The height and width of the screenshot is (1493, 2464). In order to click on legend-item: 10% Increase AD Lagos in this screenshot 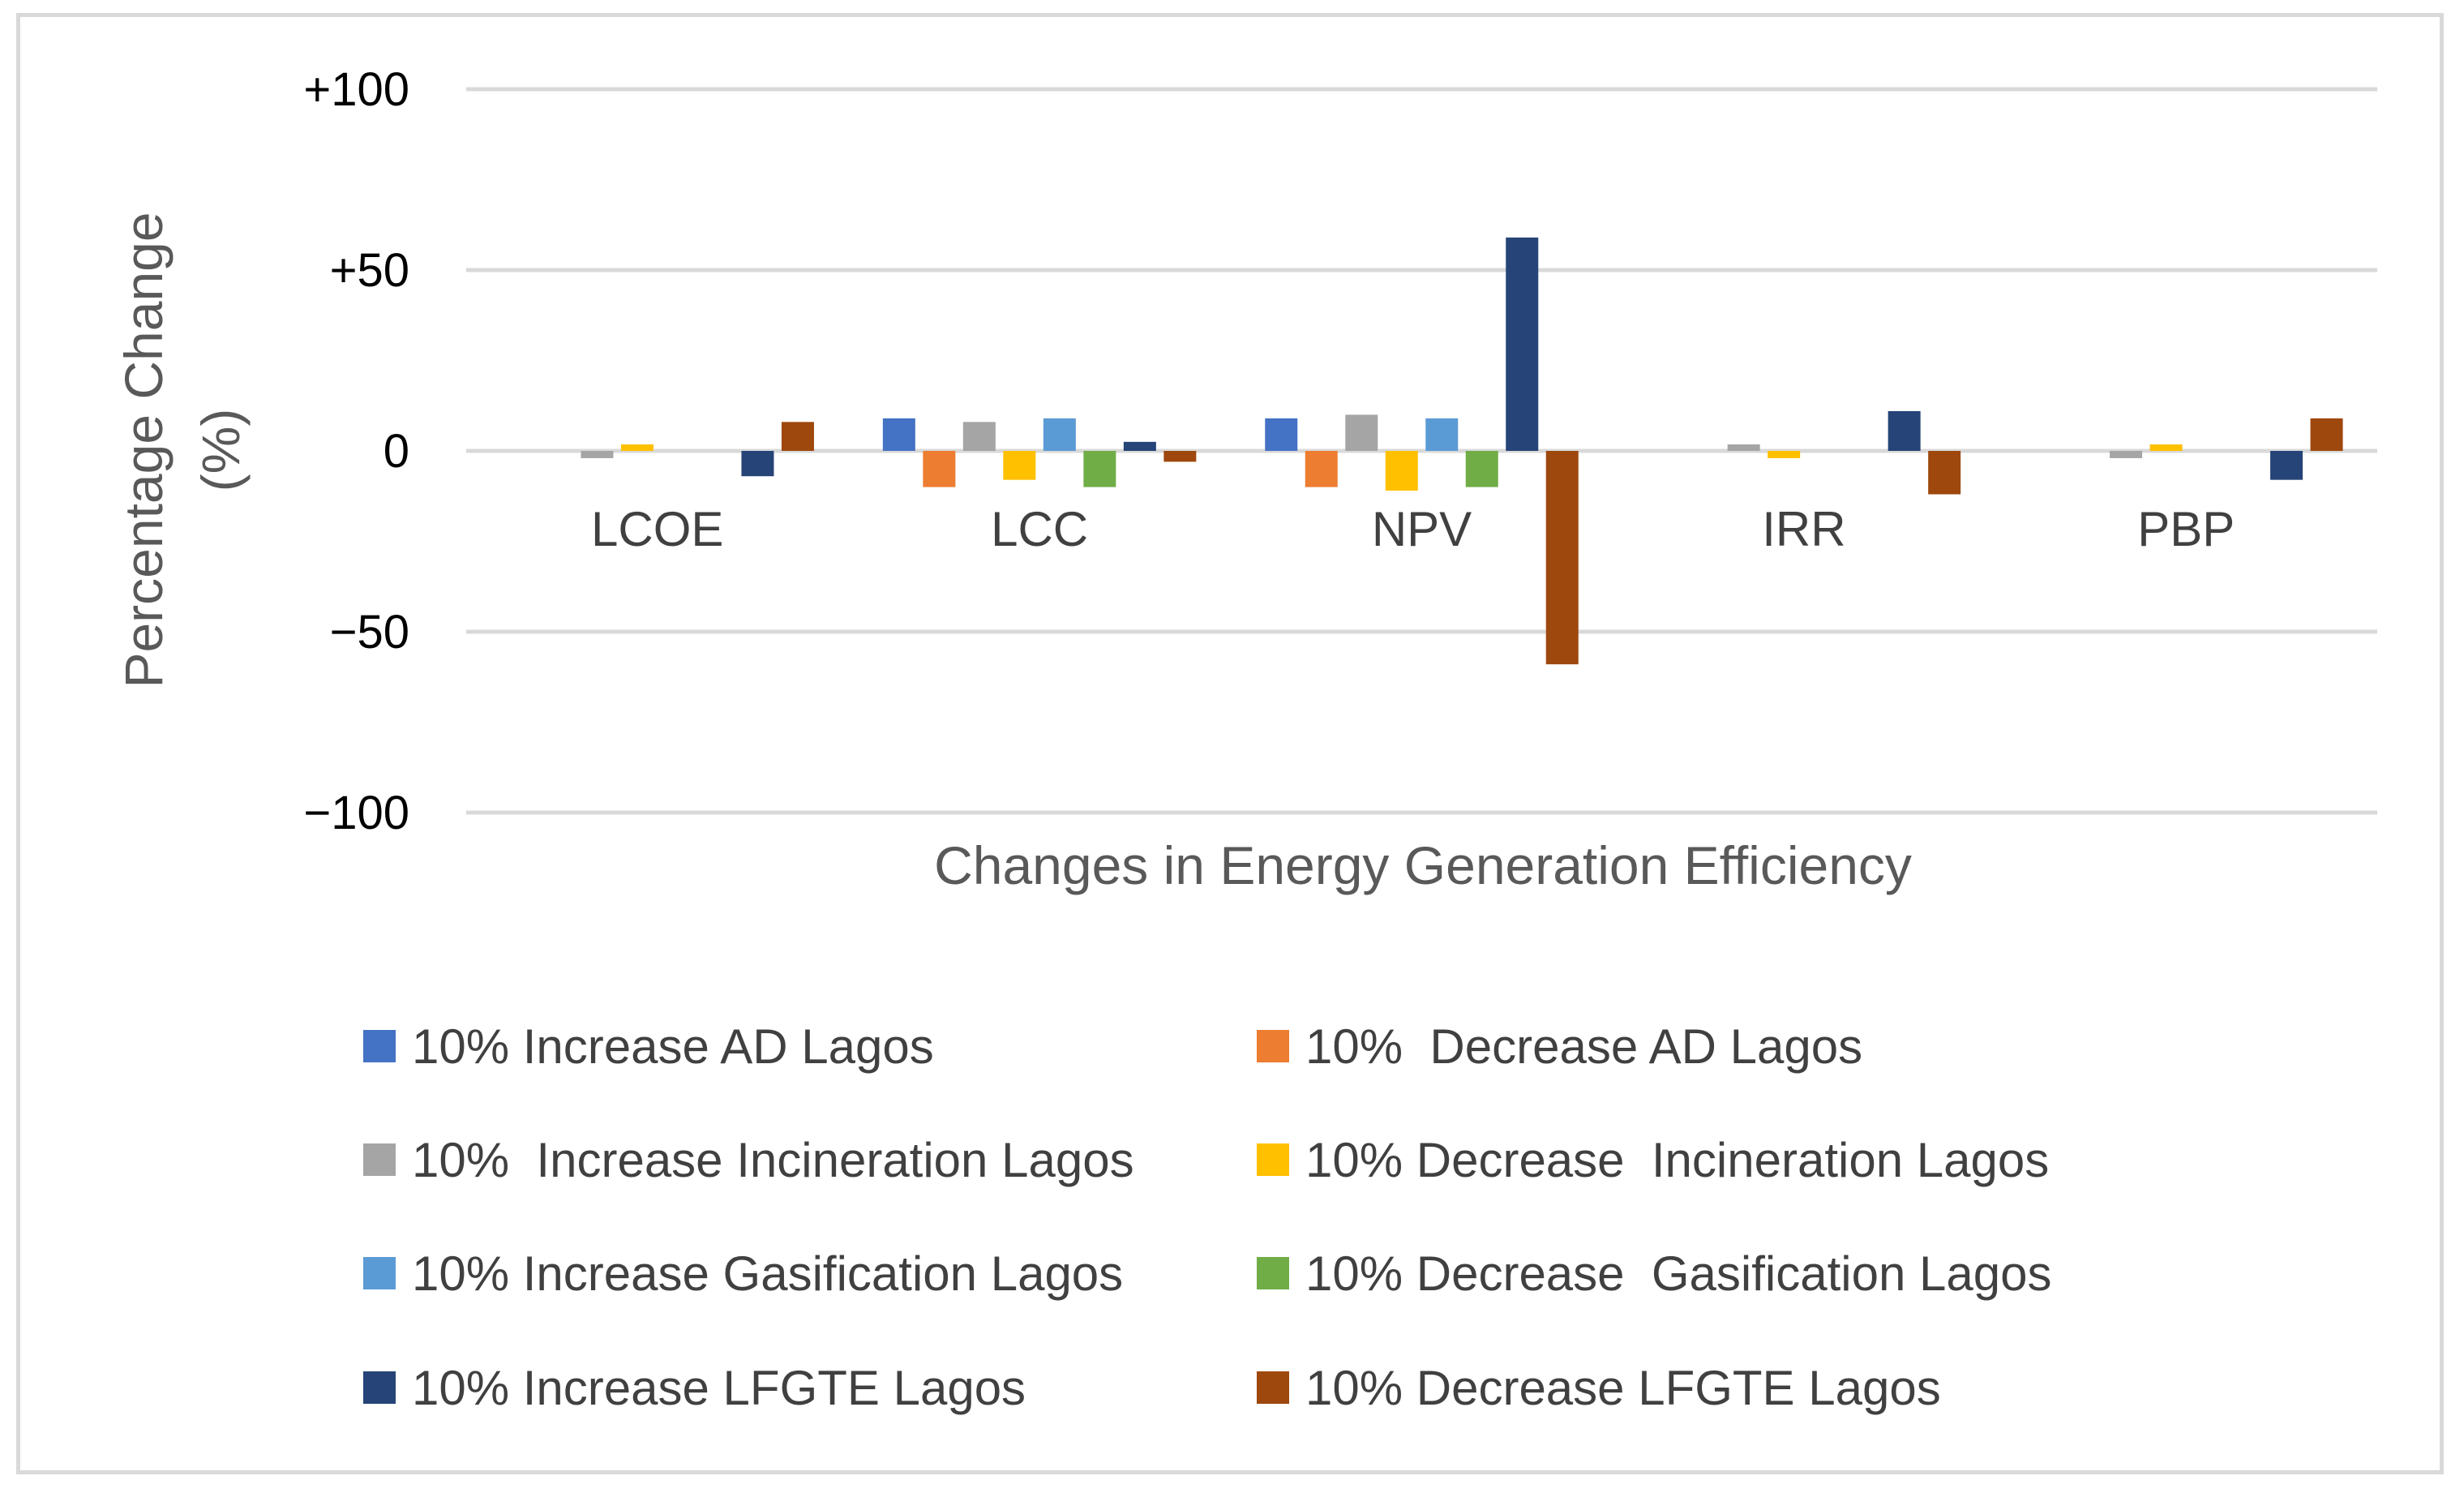, I will do `click(648, 1046)`.